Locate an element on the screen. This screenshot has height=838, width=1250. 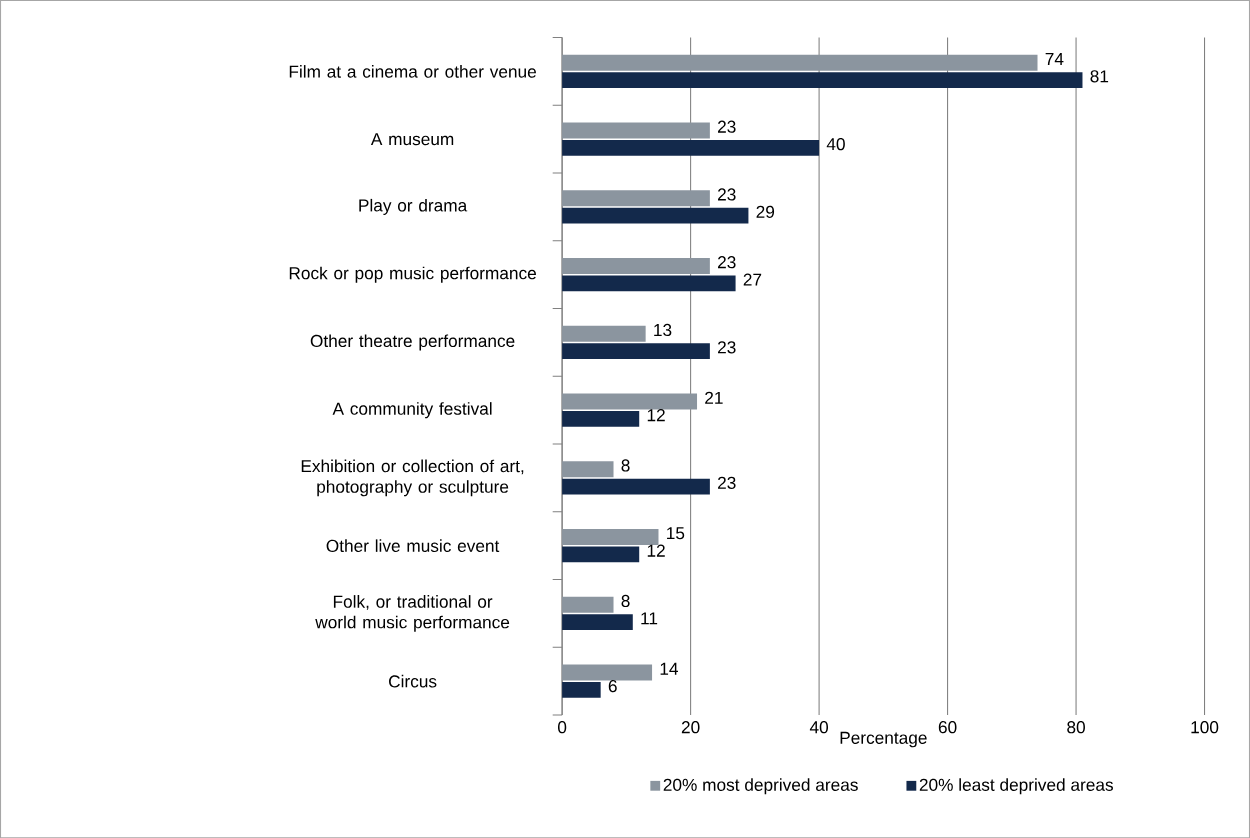
x-tick-label: 60 is located at coordinates (947, 727).